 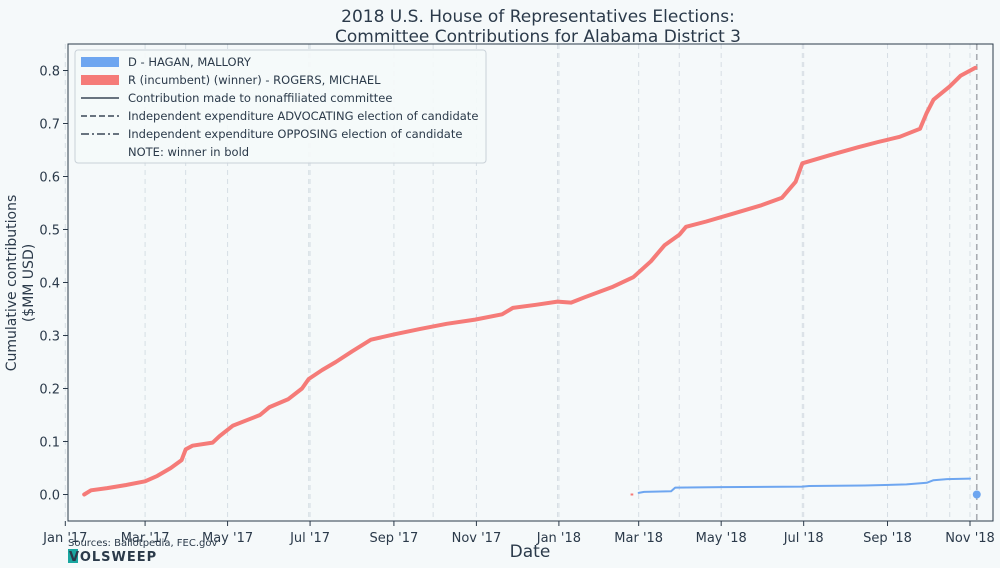 What do you see at coordinates (254, 80) in the screenshot?
I see `legend-label: R (incumbent) (winner) - ROGERS, MICHAEL` at bounding box center [254, 80].